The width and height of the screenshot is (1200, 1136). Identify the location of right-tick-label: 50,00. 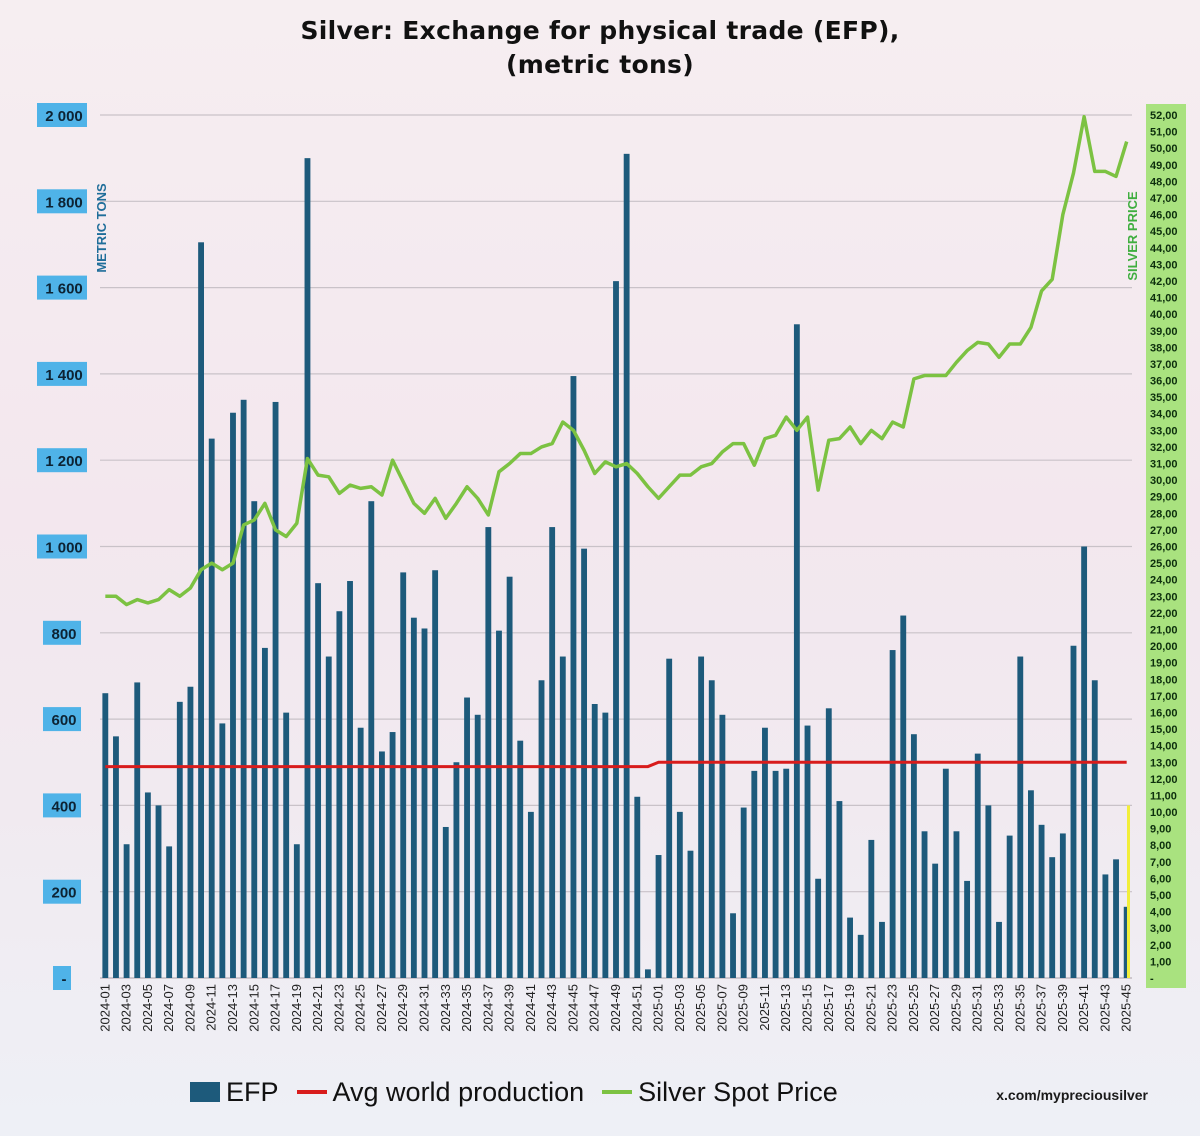
(1164, 149).